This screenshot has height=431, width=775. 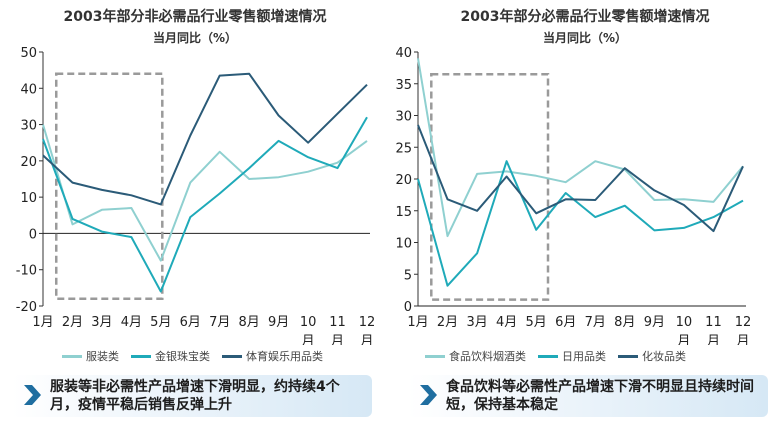 I want to click on y-tick-label: 15, so click(x=403, y=212).